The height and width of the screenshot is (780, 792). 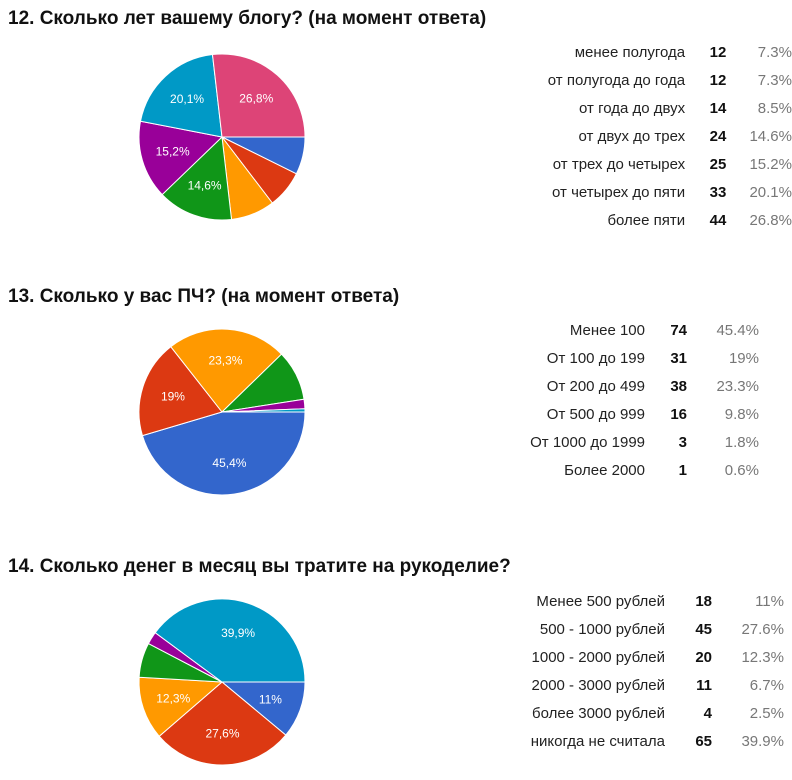 I want to click on legend-percent: 14.6%, so click(x=770, y=136).